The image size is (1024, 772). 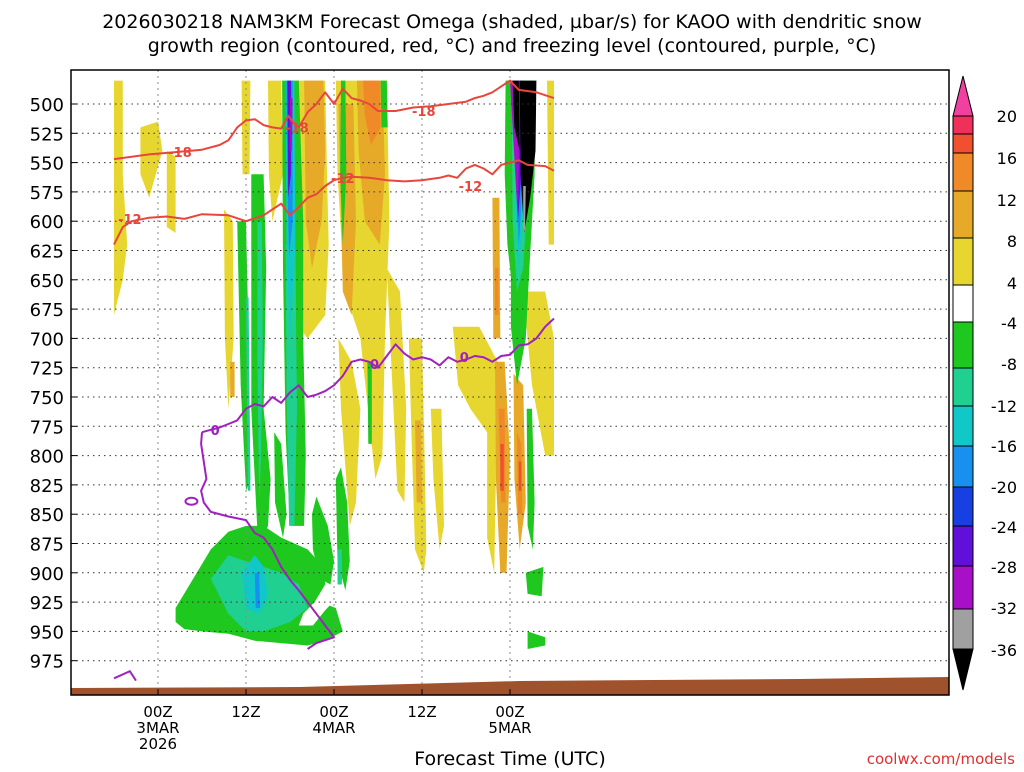 I want to click on colorbar-label-2: 12, so click(x=1007, y=200).